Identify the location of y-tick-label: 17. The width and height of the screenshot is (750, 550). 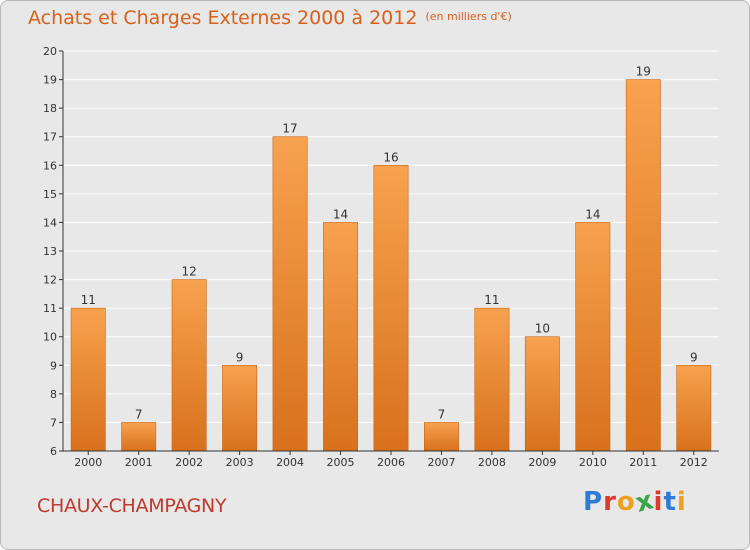
(50, 137).